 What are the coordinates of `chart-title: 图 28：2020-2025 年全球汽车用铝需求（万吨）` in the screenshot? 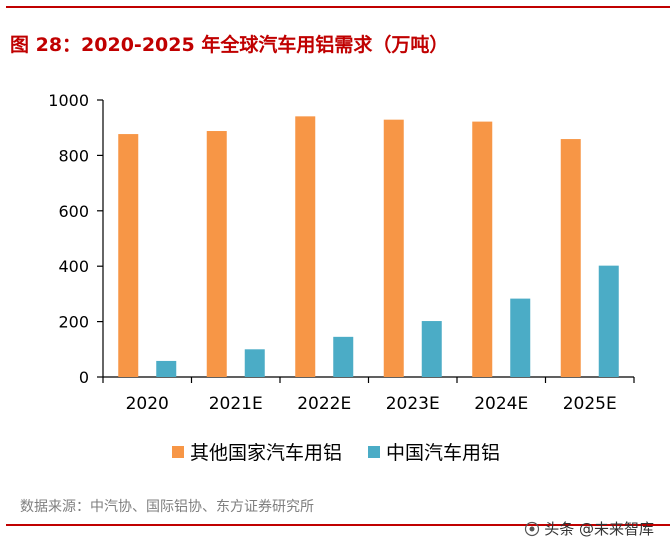 It's located at (229, 45).